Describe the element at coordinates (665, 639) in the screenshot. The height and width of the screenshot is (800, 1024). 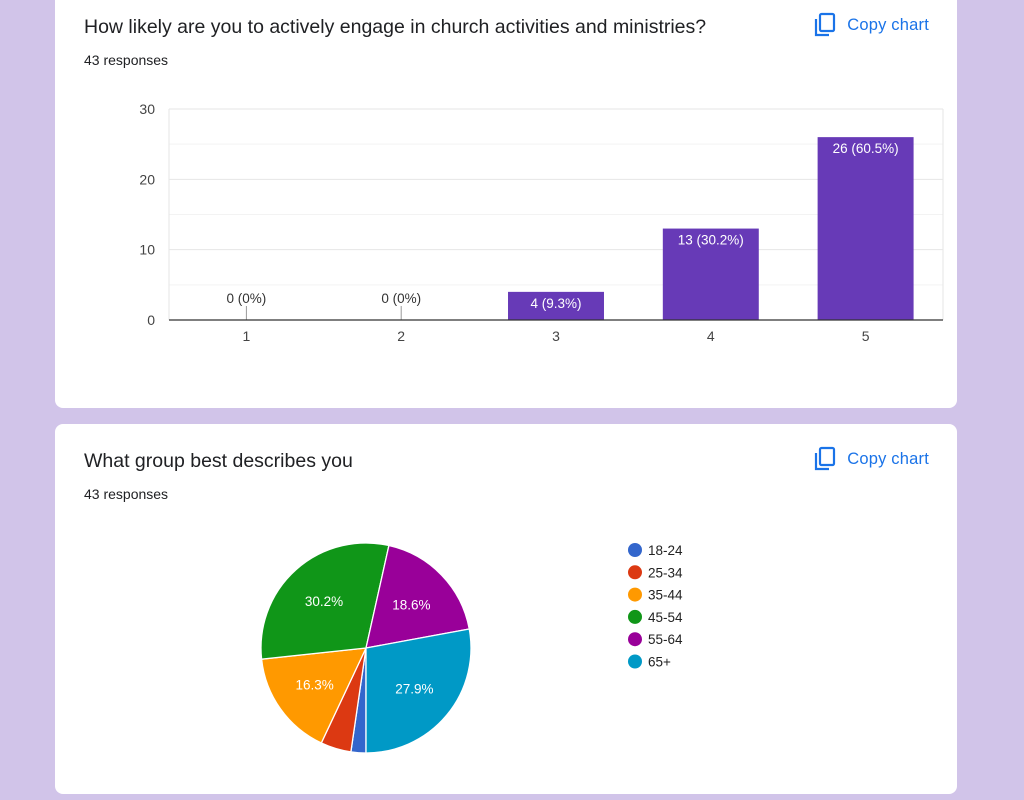
I see `legend-label: 55-64` at that location.